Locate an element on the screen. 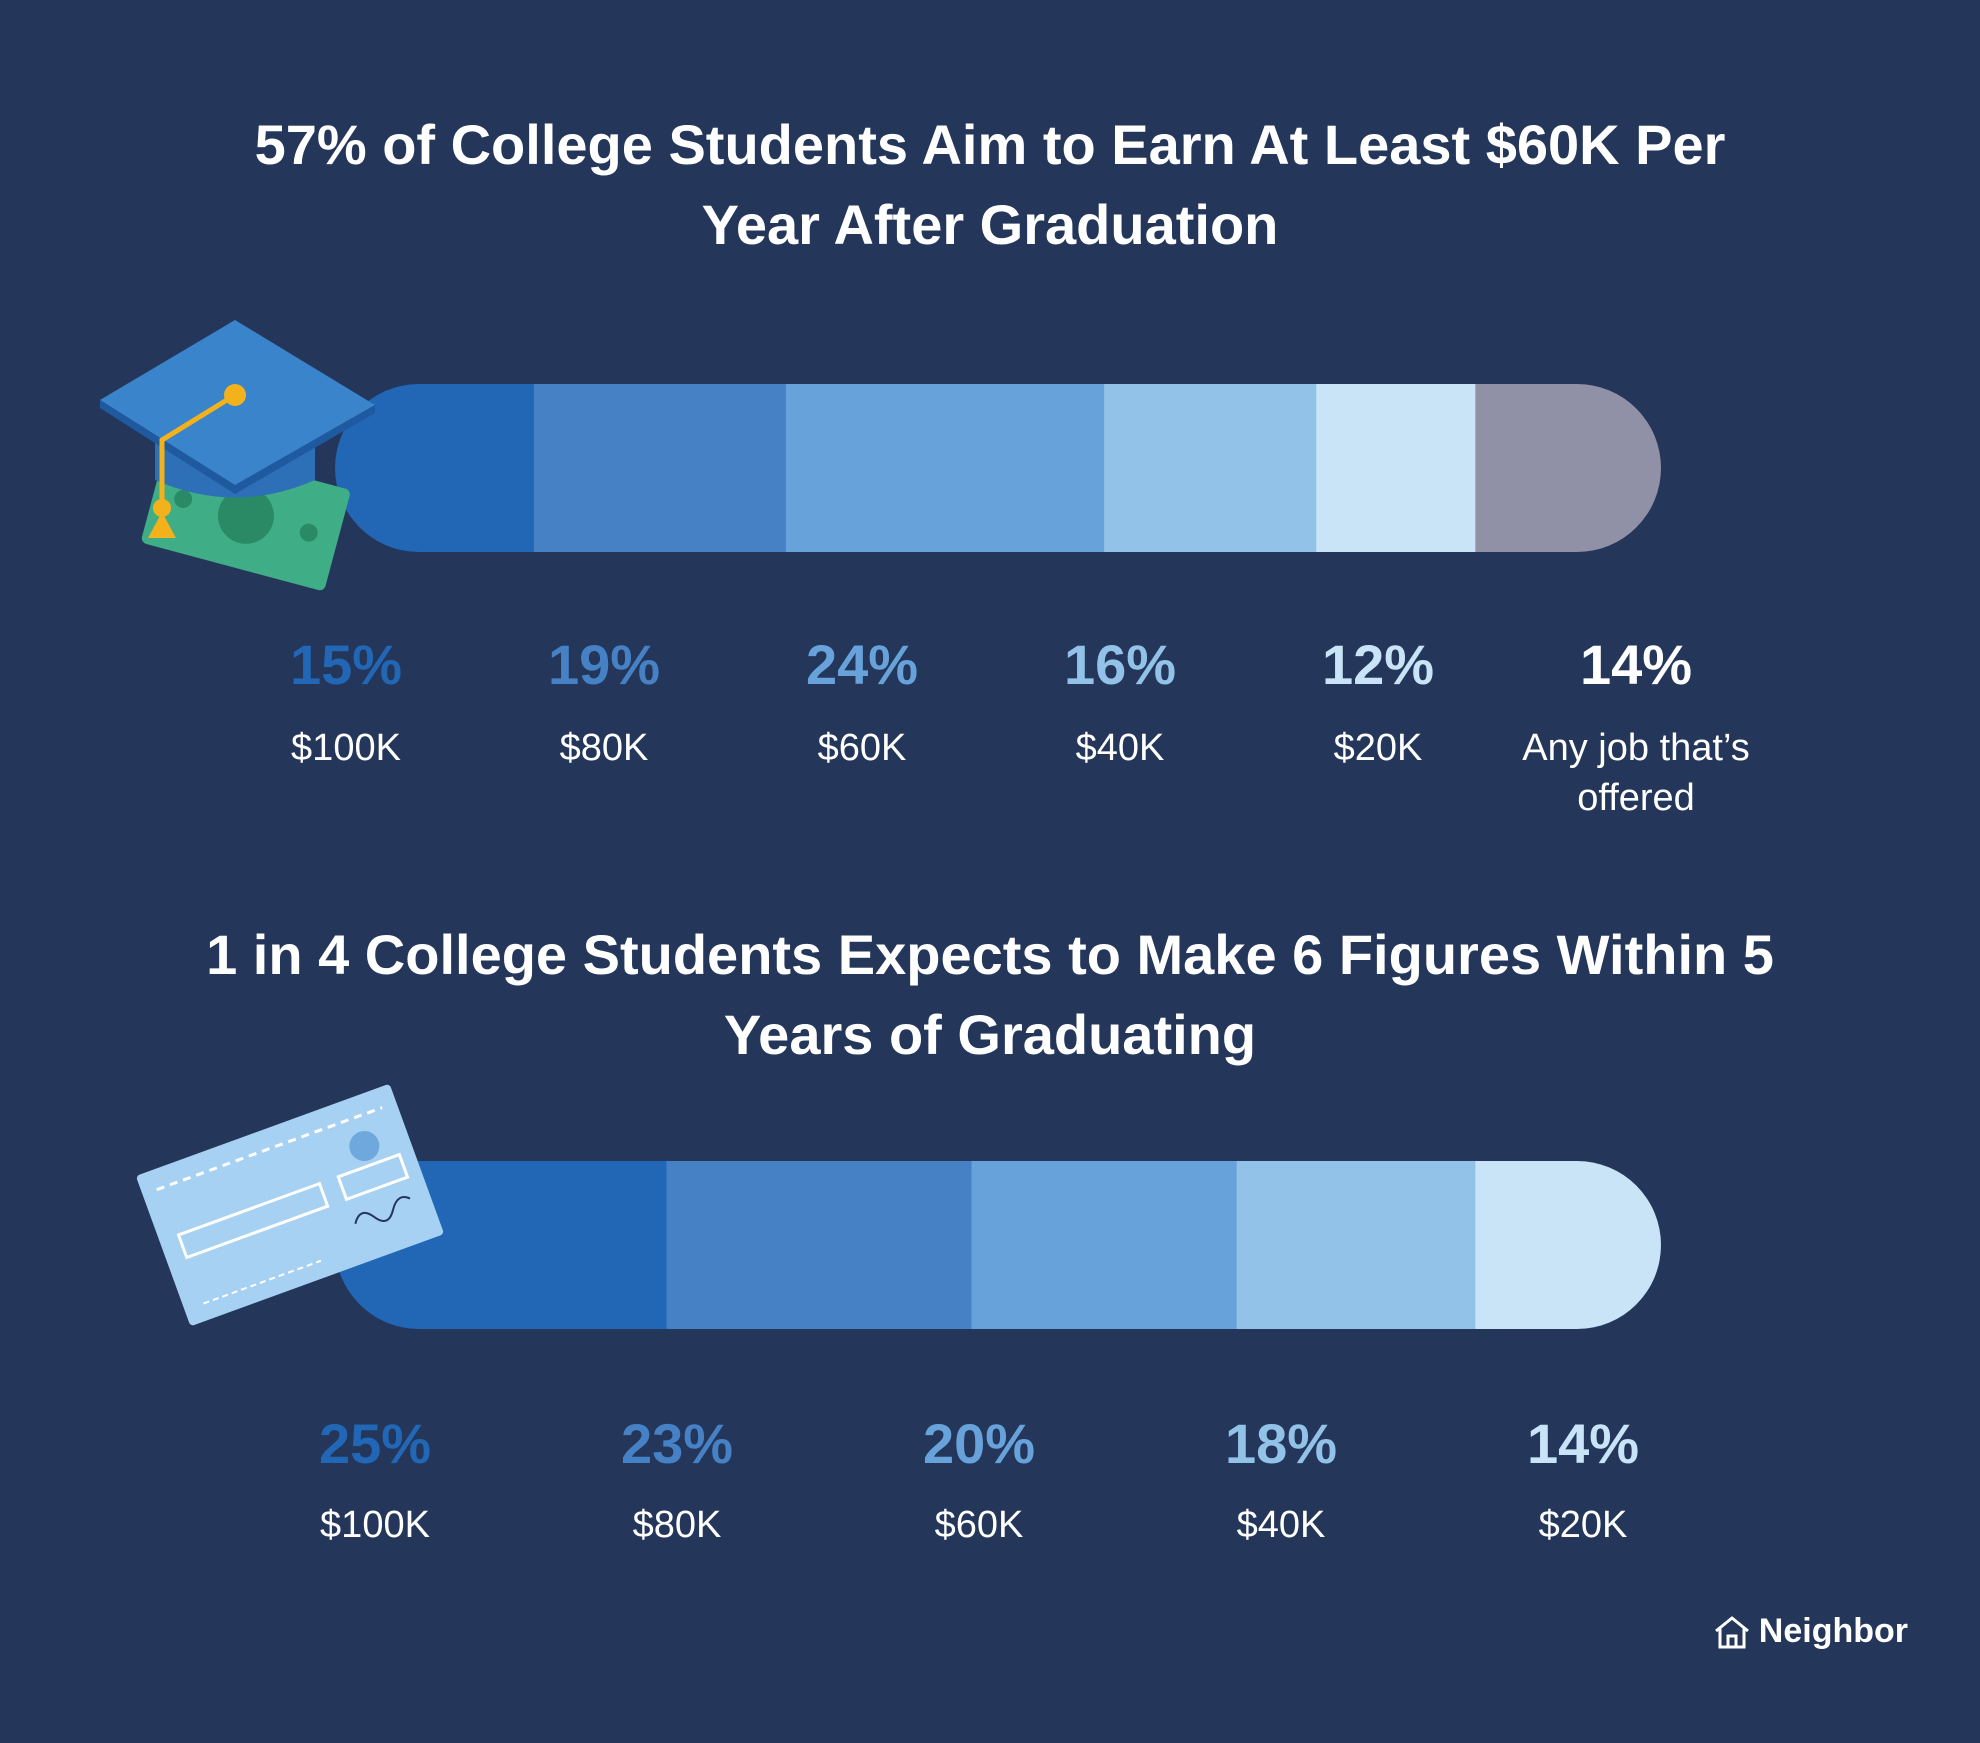 This screenshot has height=1743, width=1980. value-label: 18% is located at coordinates (1281, 1443).